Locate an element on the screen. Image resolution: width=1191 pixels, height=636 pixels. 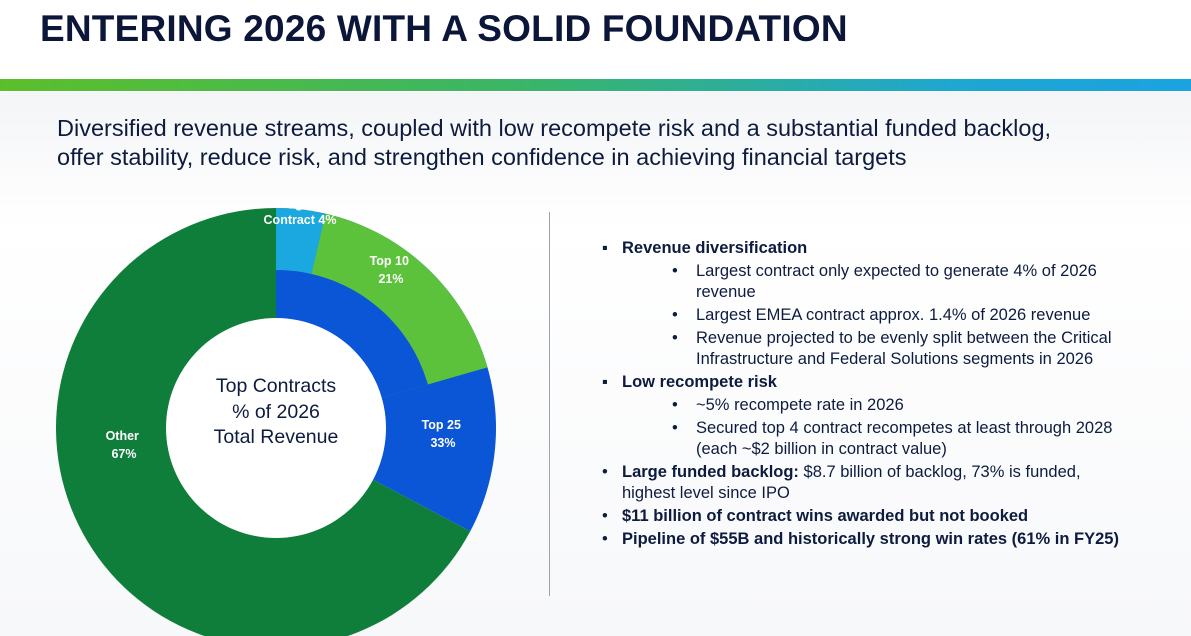
sub-bullet-line2: revenue is located at coordinates (726, 292).